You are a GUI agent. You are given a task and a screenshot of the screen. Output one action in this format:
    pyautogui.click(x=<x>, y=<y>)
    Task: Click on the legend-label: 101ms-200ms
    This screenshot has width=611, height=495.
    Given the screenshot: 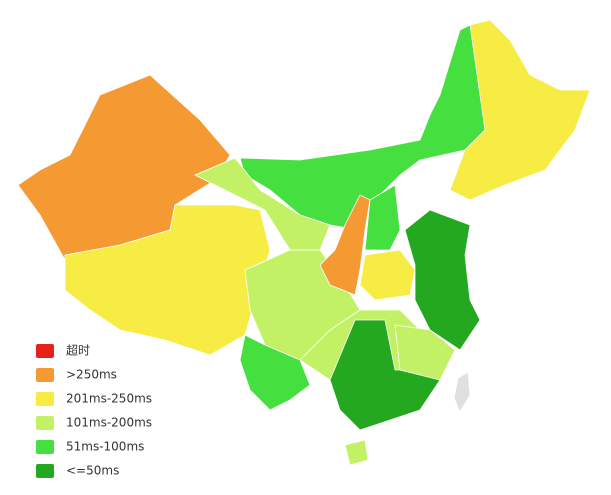 What is the action you would take?
    pyautogui.click(x=109, y=423)
    